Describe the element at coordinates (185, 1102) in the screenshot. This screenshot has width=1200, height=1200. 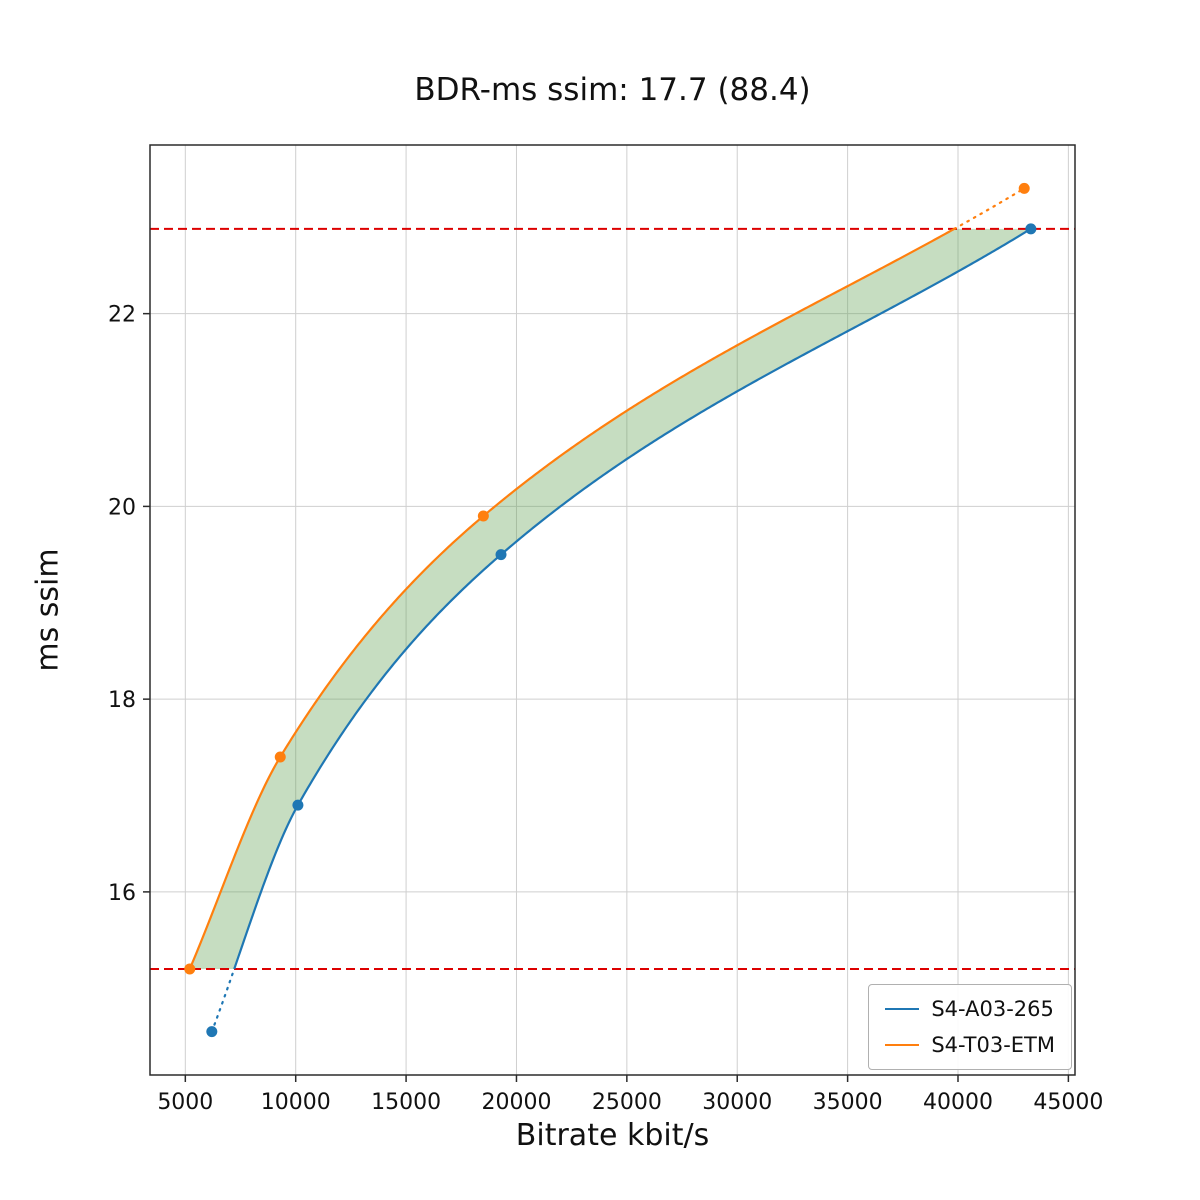
I see `x-tick-label: 5000` at that location.